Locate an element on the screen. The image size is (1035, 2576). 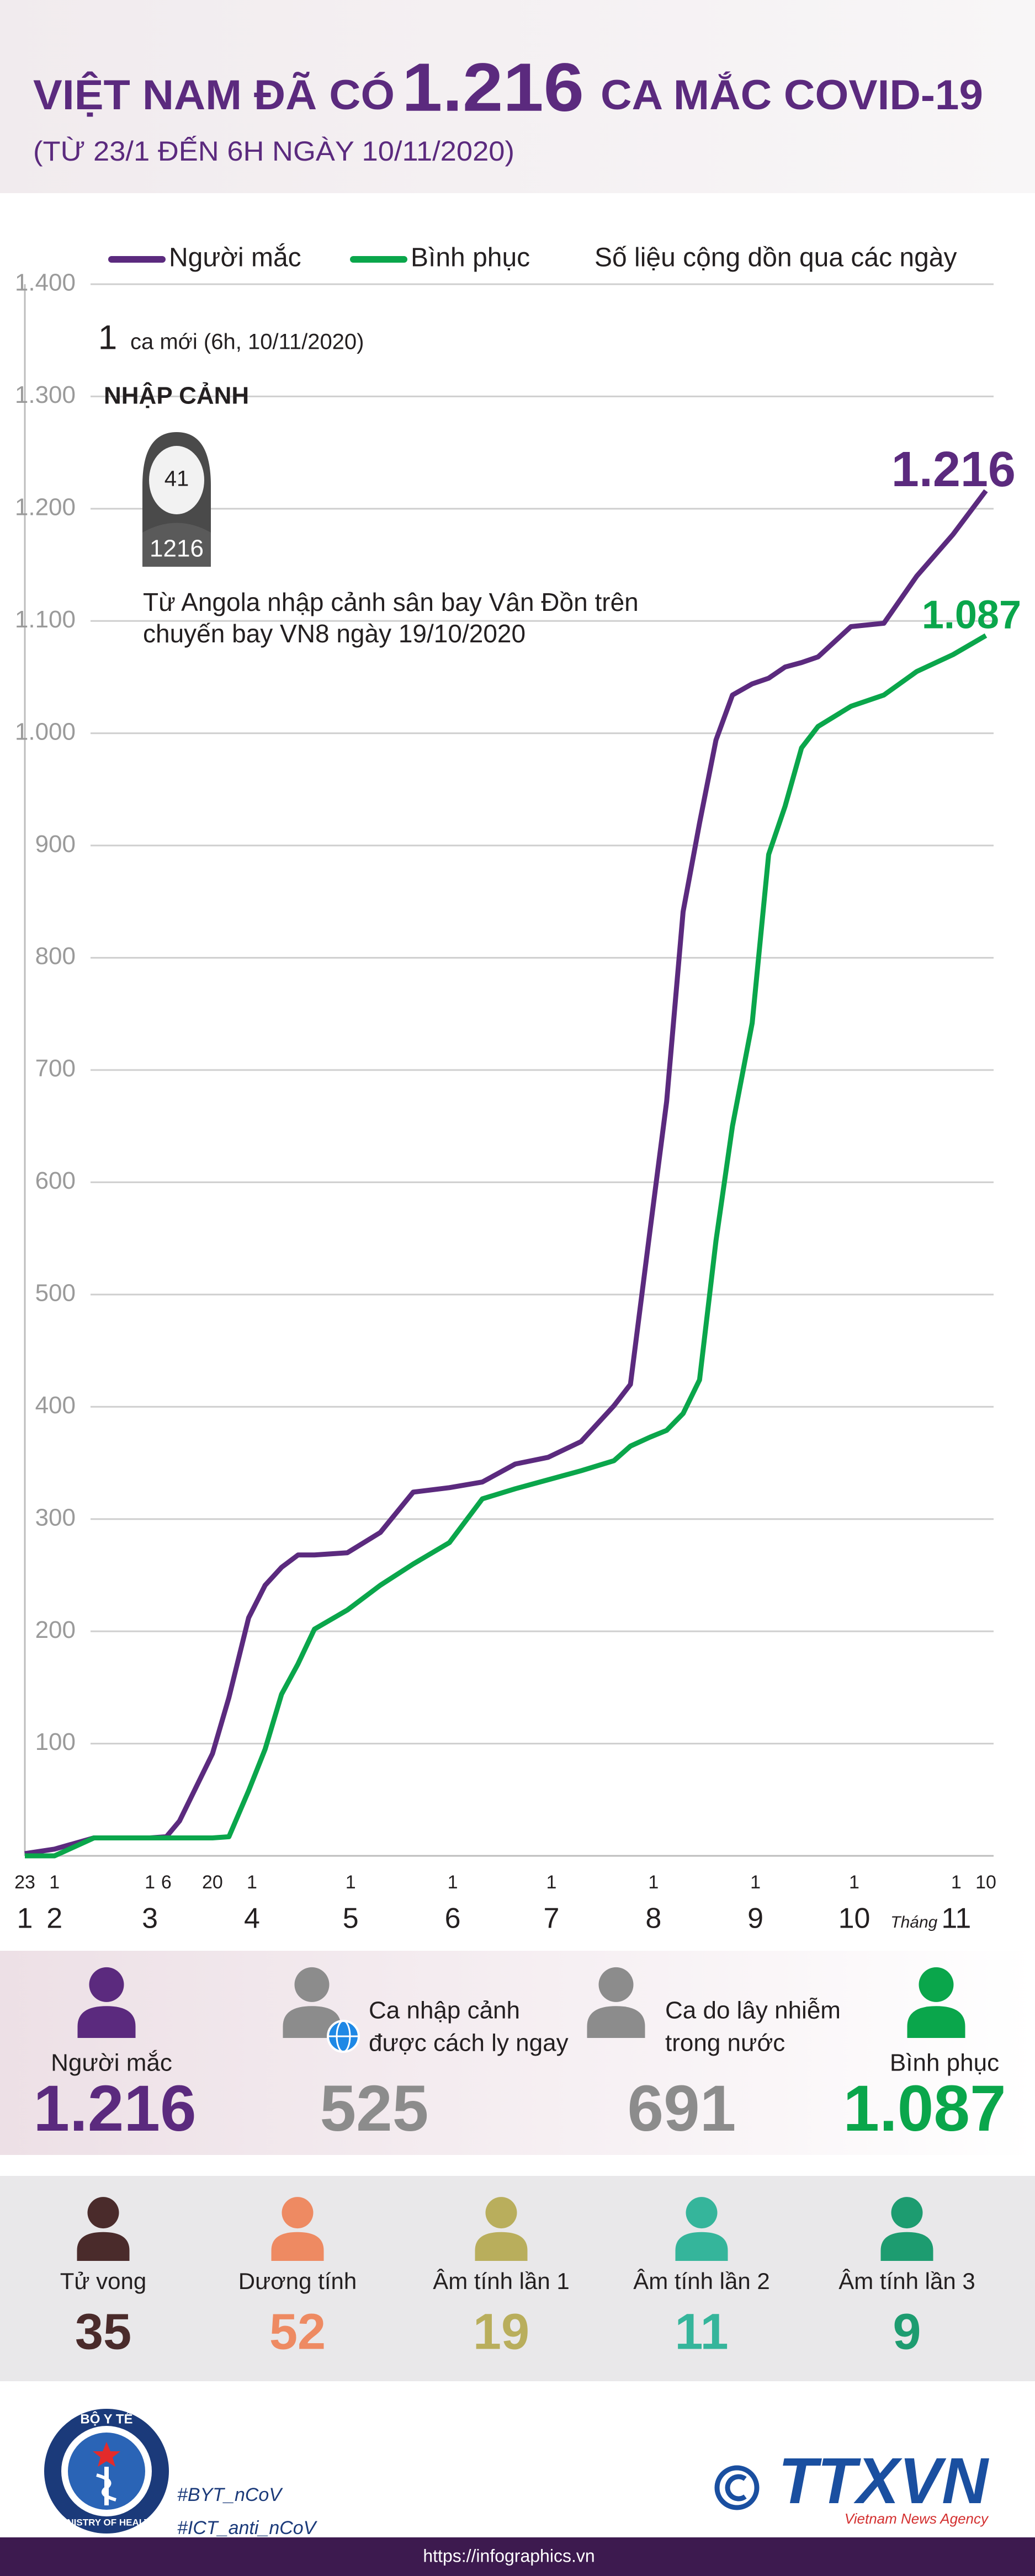
logo-snake is located at coordinates (106, 2487).